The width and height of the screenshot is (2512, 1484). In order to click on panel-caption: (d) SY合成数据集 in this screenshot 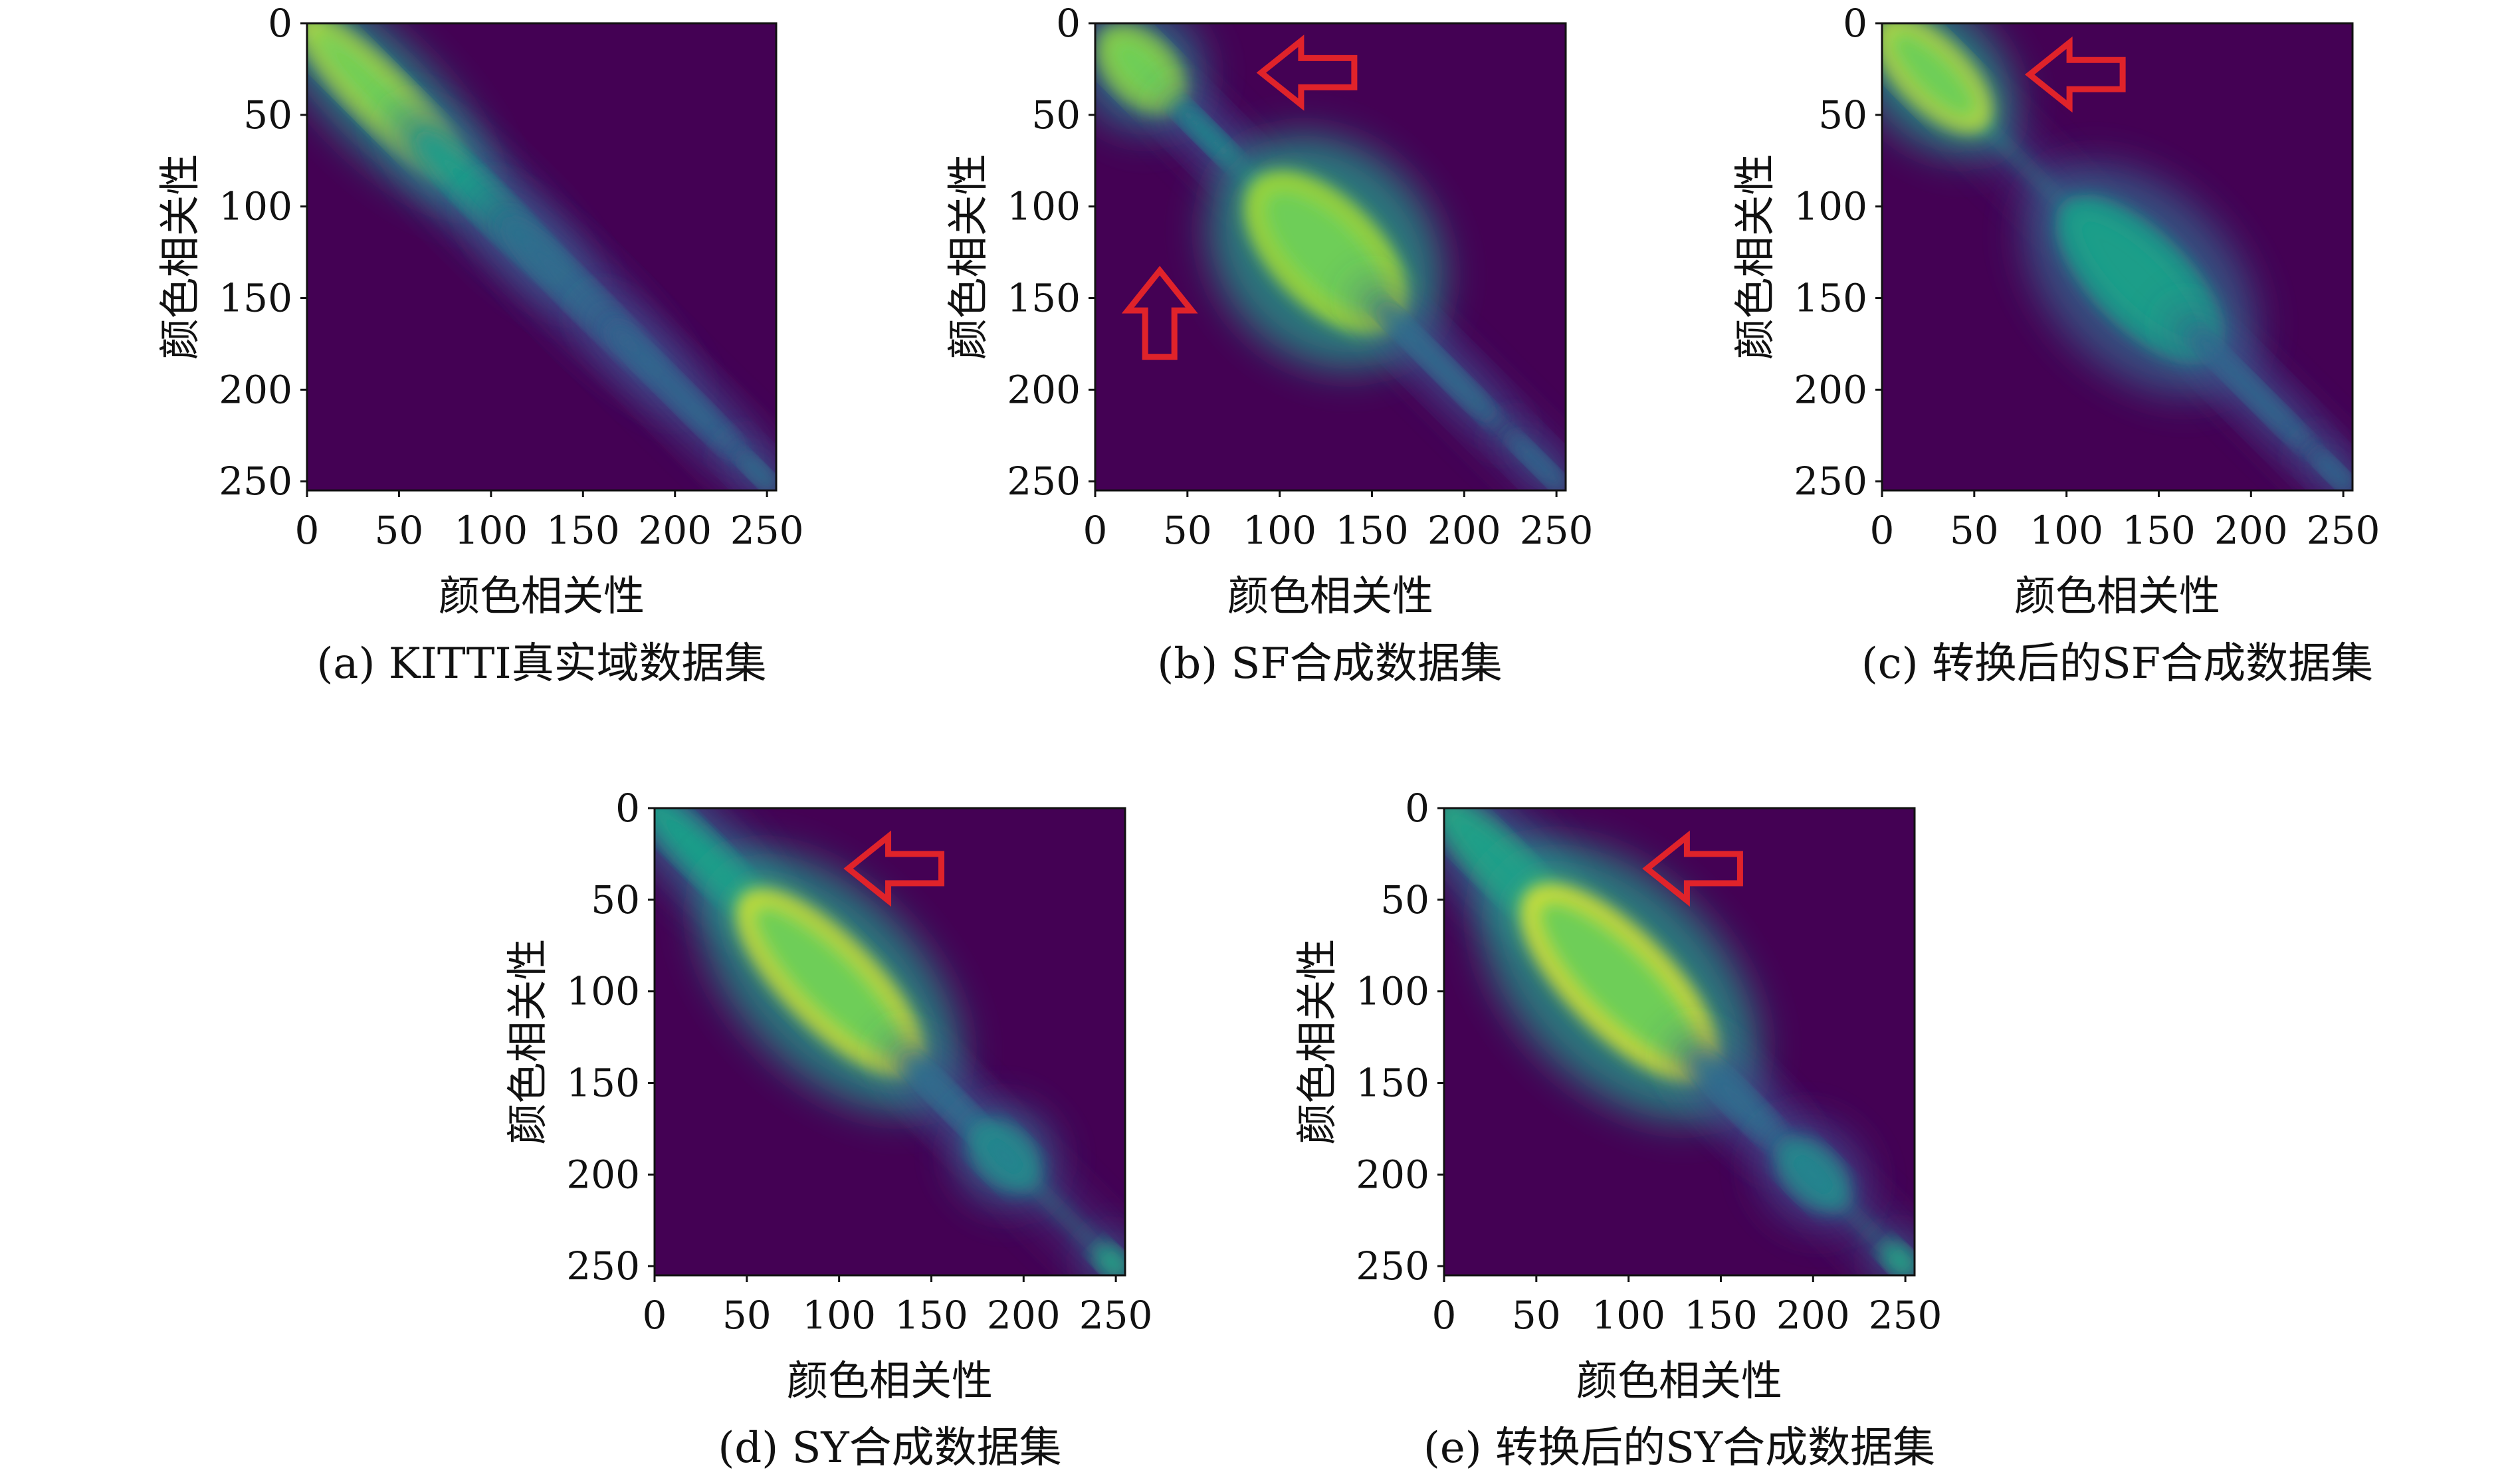, I will do `click(889, 1448)`.